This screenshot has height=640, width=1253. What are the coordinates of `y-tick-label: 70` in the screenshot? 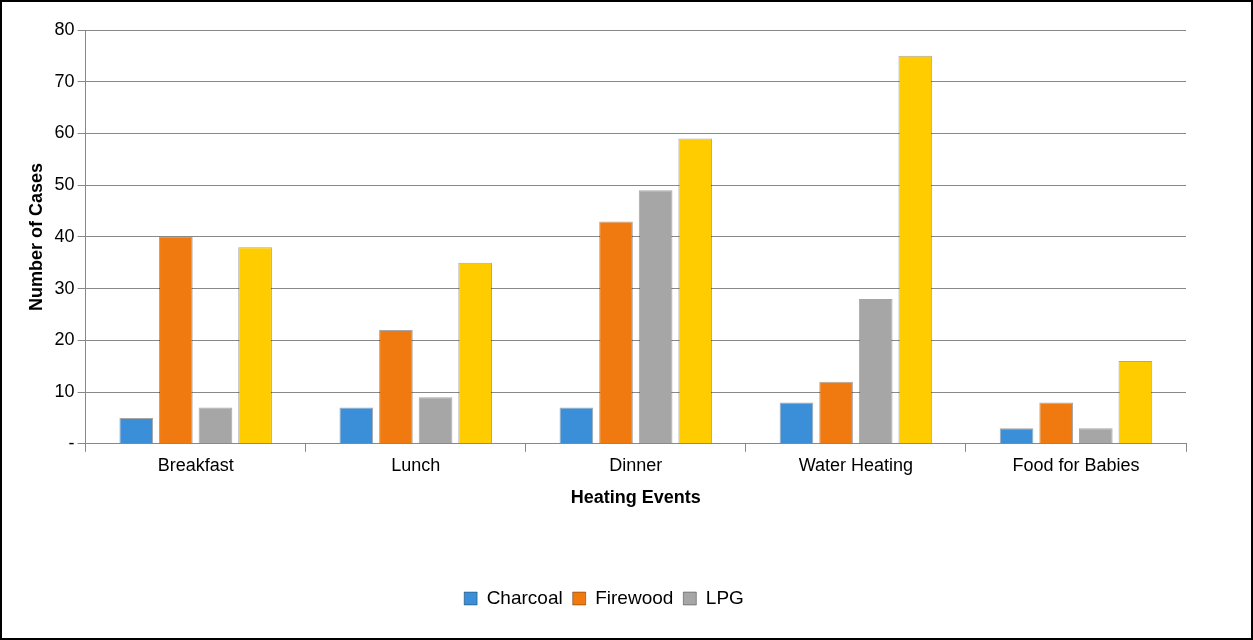 It's located at (64, 80).